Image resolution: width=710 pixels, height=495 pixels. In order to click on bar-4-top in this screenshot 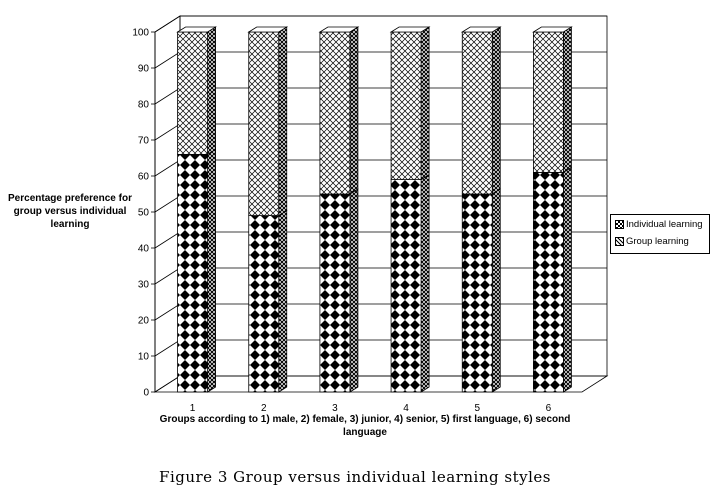, I will do `click(410, 29)`.